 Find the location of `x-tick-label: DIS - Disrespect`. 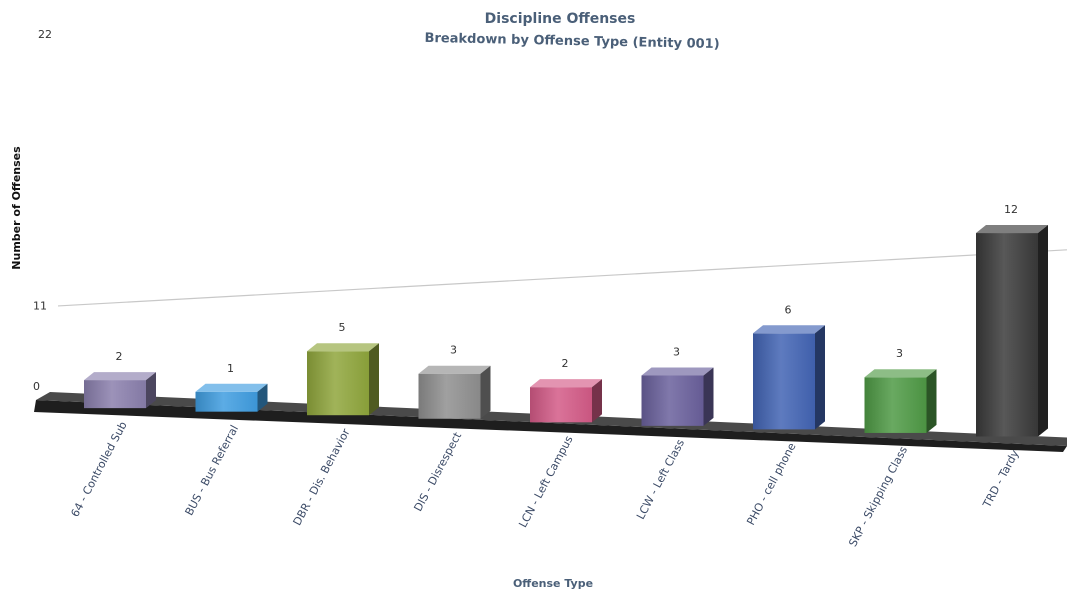

x-tick-label: DIS - Disrespect is located at coordinates (437, 471).